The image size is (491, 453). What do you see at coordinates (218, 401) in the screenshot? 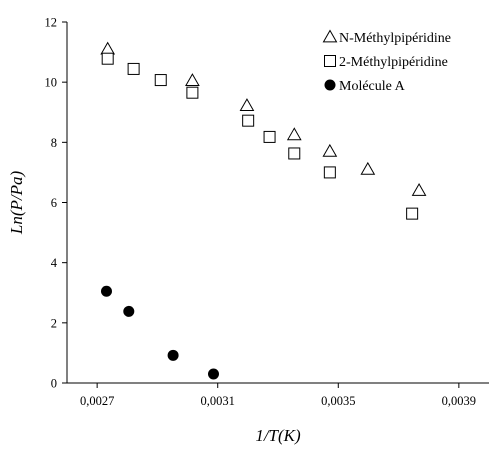
I see `x-tick-label: 0,0031` at bounding box center [218, 401].